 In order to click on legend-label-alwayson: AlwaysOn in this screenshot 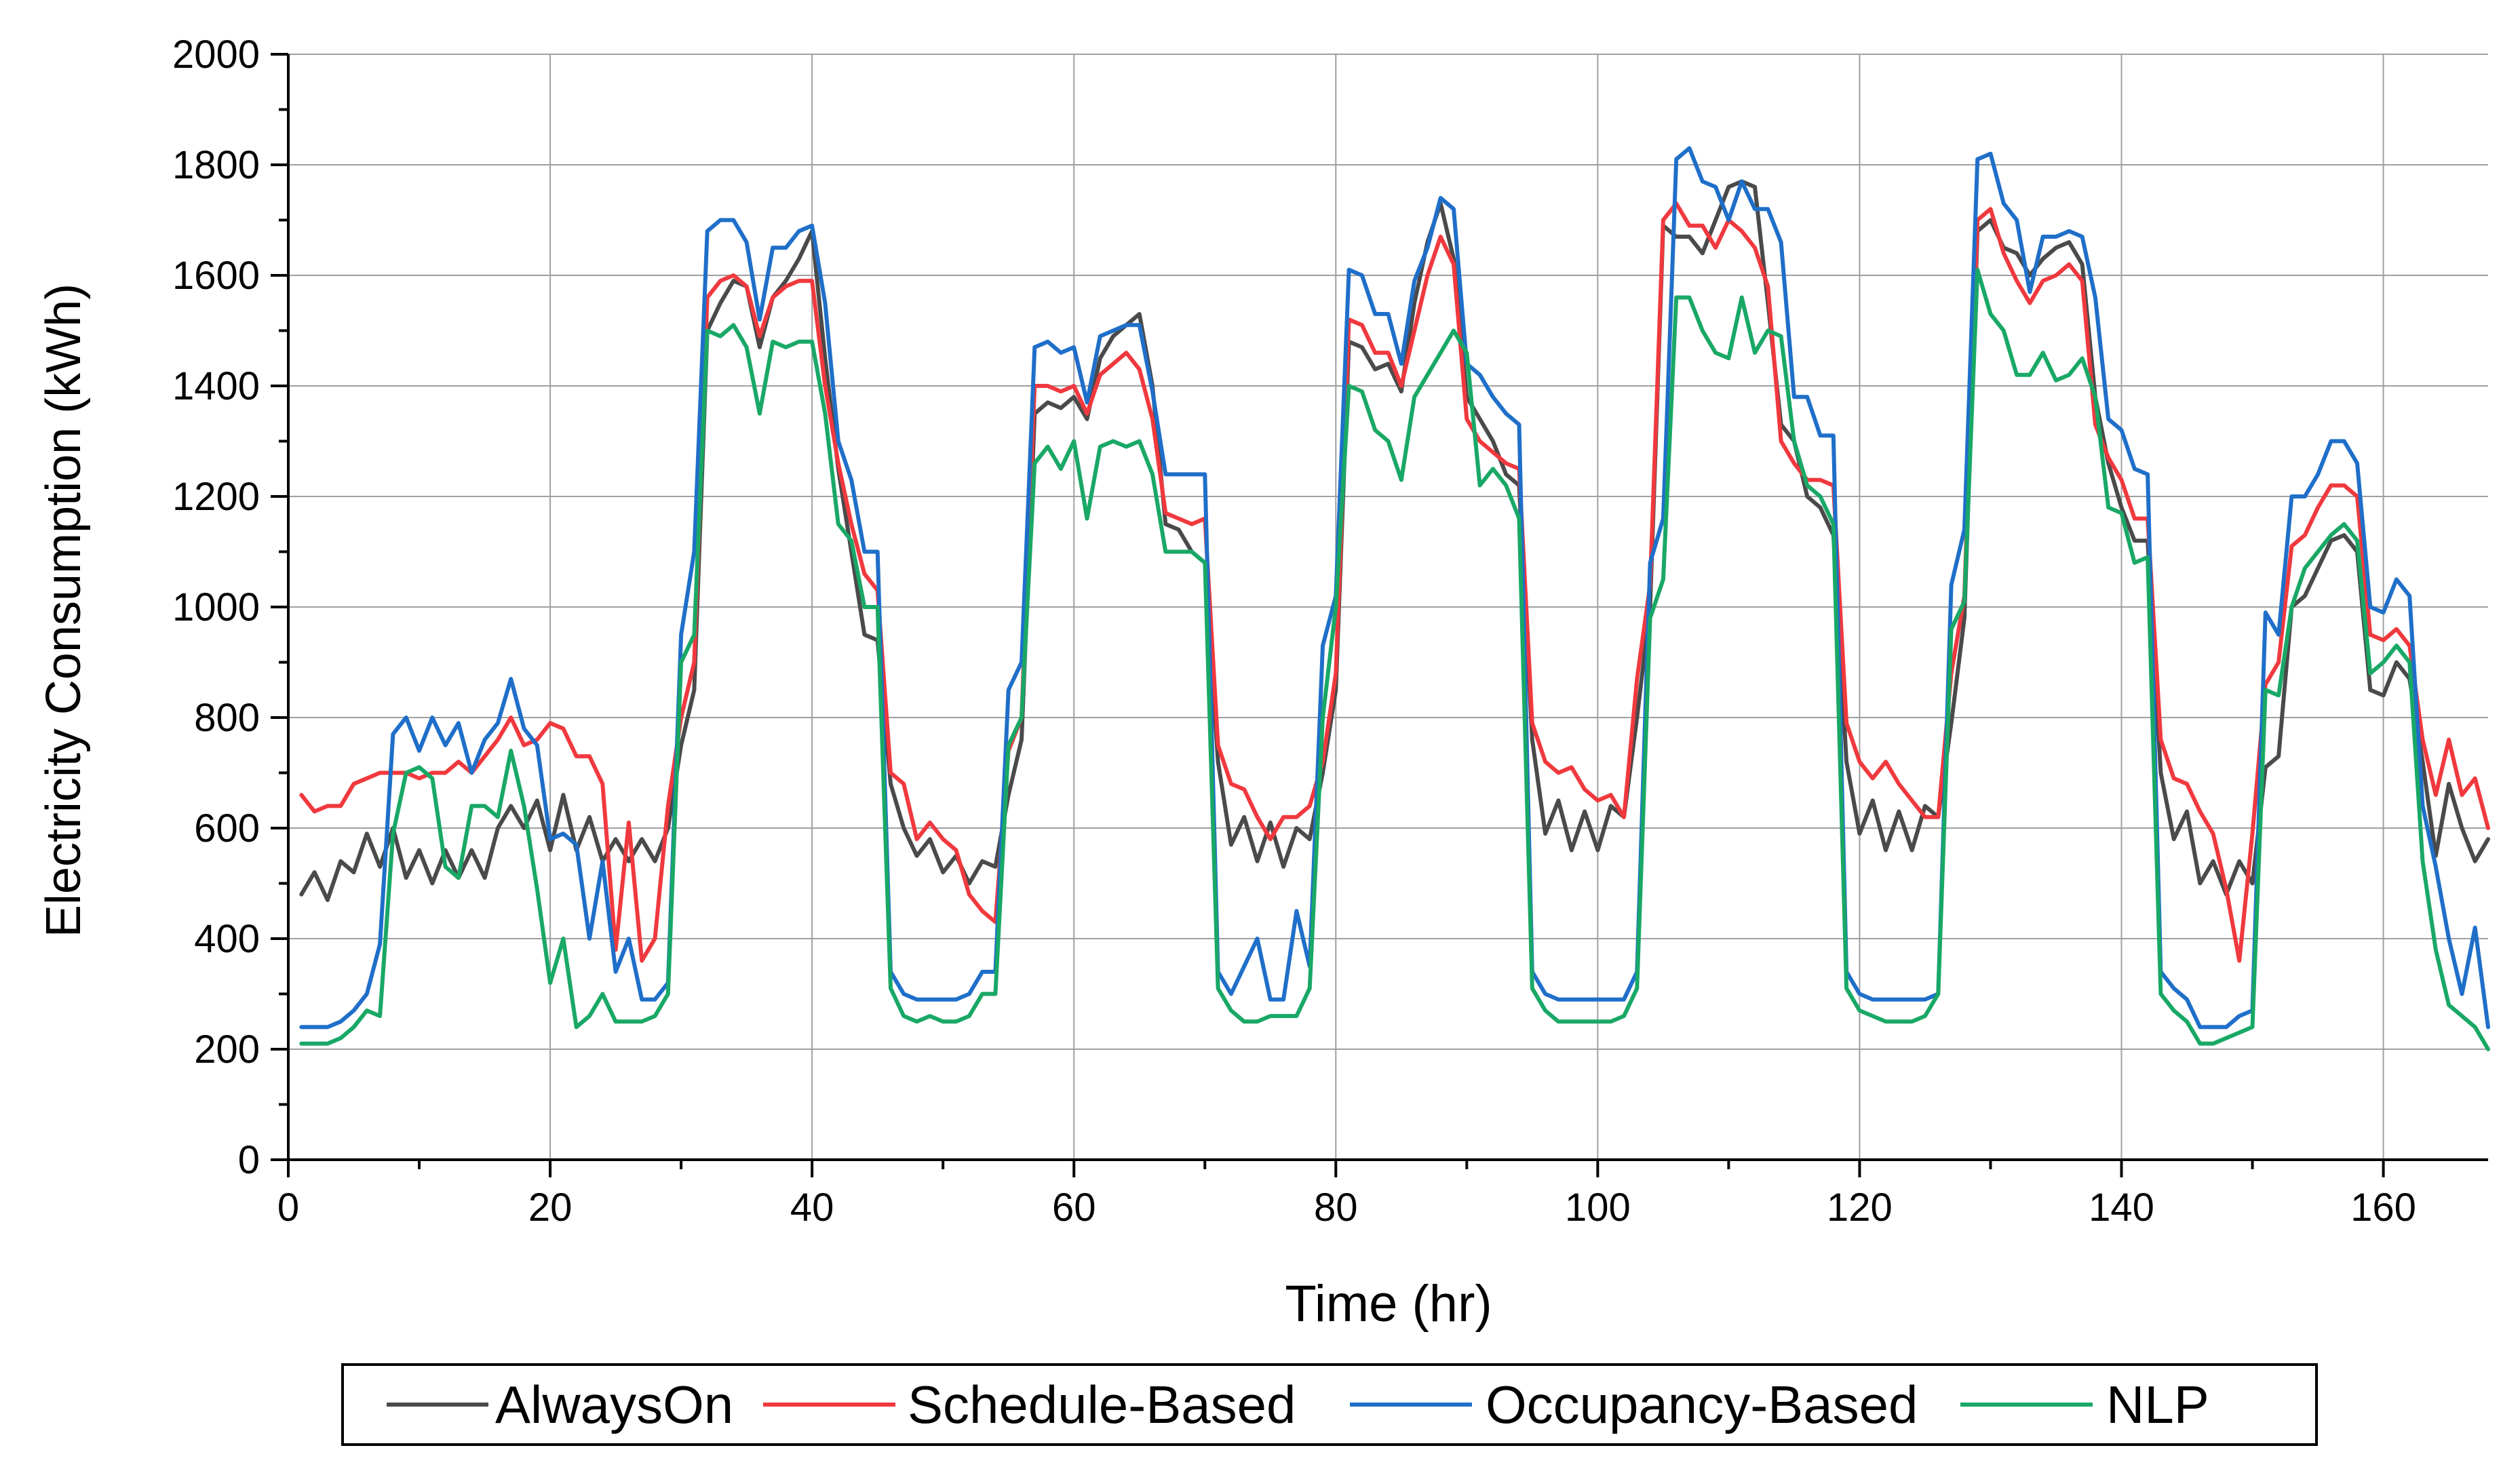, I will do `click(614, 1404)`.